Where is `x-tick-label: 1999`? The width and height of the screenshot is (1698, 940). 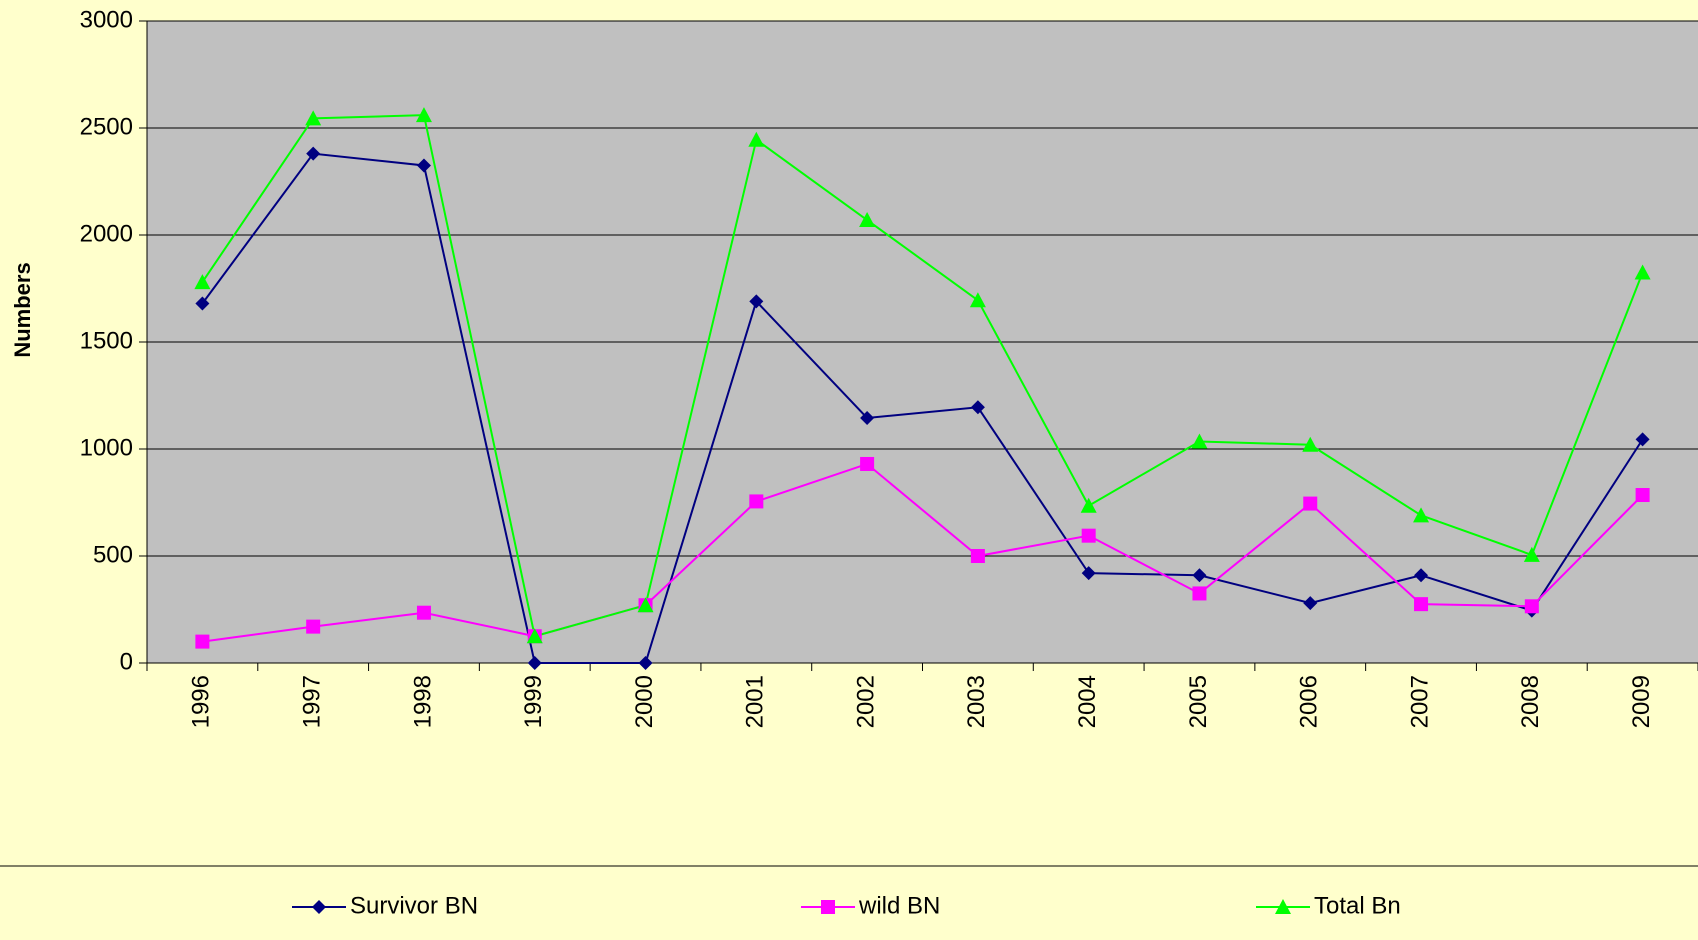
x-tick-label: 1999 is located at coordinates (533, 701).